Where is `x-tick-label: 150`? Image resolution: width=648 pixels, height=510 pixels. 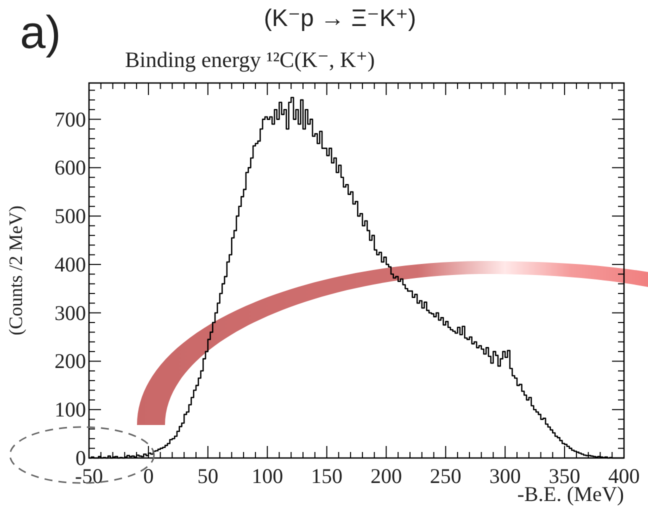 x-tick-label: 150 is located at coordinates (327, 476).